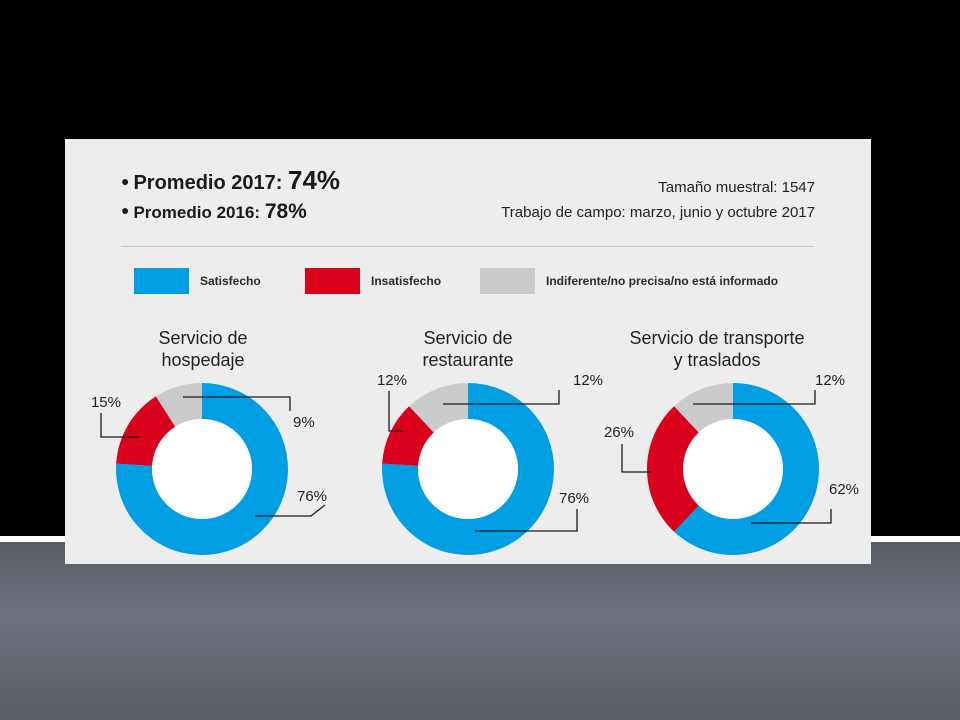 This screenshot has height=720, width=960. Describe the element at coordinates (208, 183) in the screenshot. I see `promedio-2017-label: Promedio 2017:` at that location.